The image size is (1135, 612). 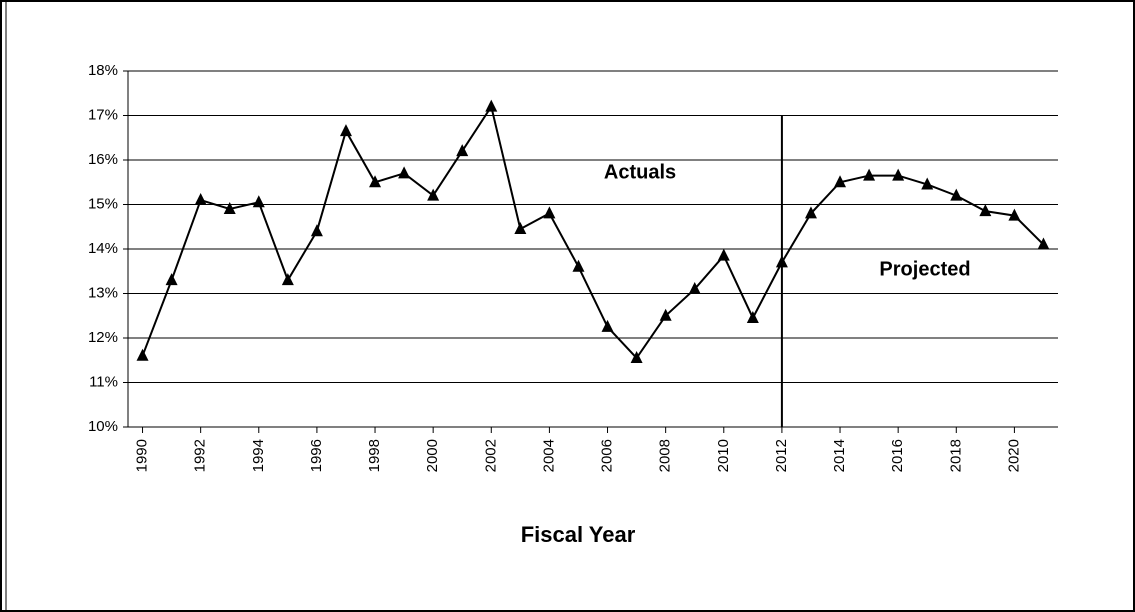 What do you see at coordinates (548, 455) in the screenshot?
I see `x-tick-label: 2004` at bounding box center [548, 455].